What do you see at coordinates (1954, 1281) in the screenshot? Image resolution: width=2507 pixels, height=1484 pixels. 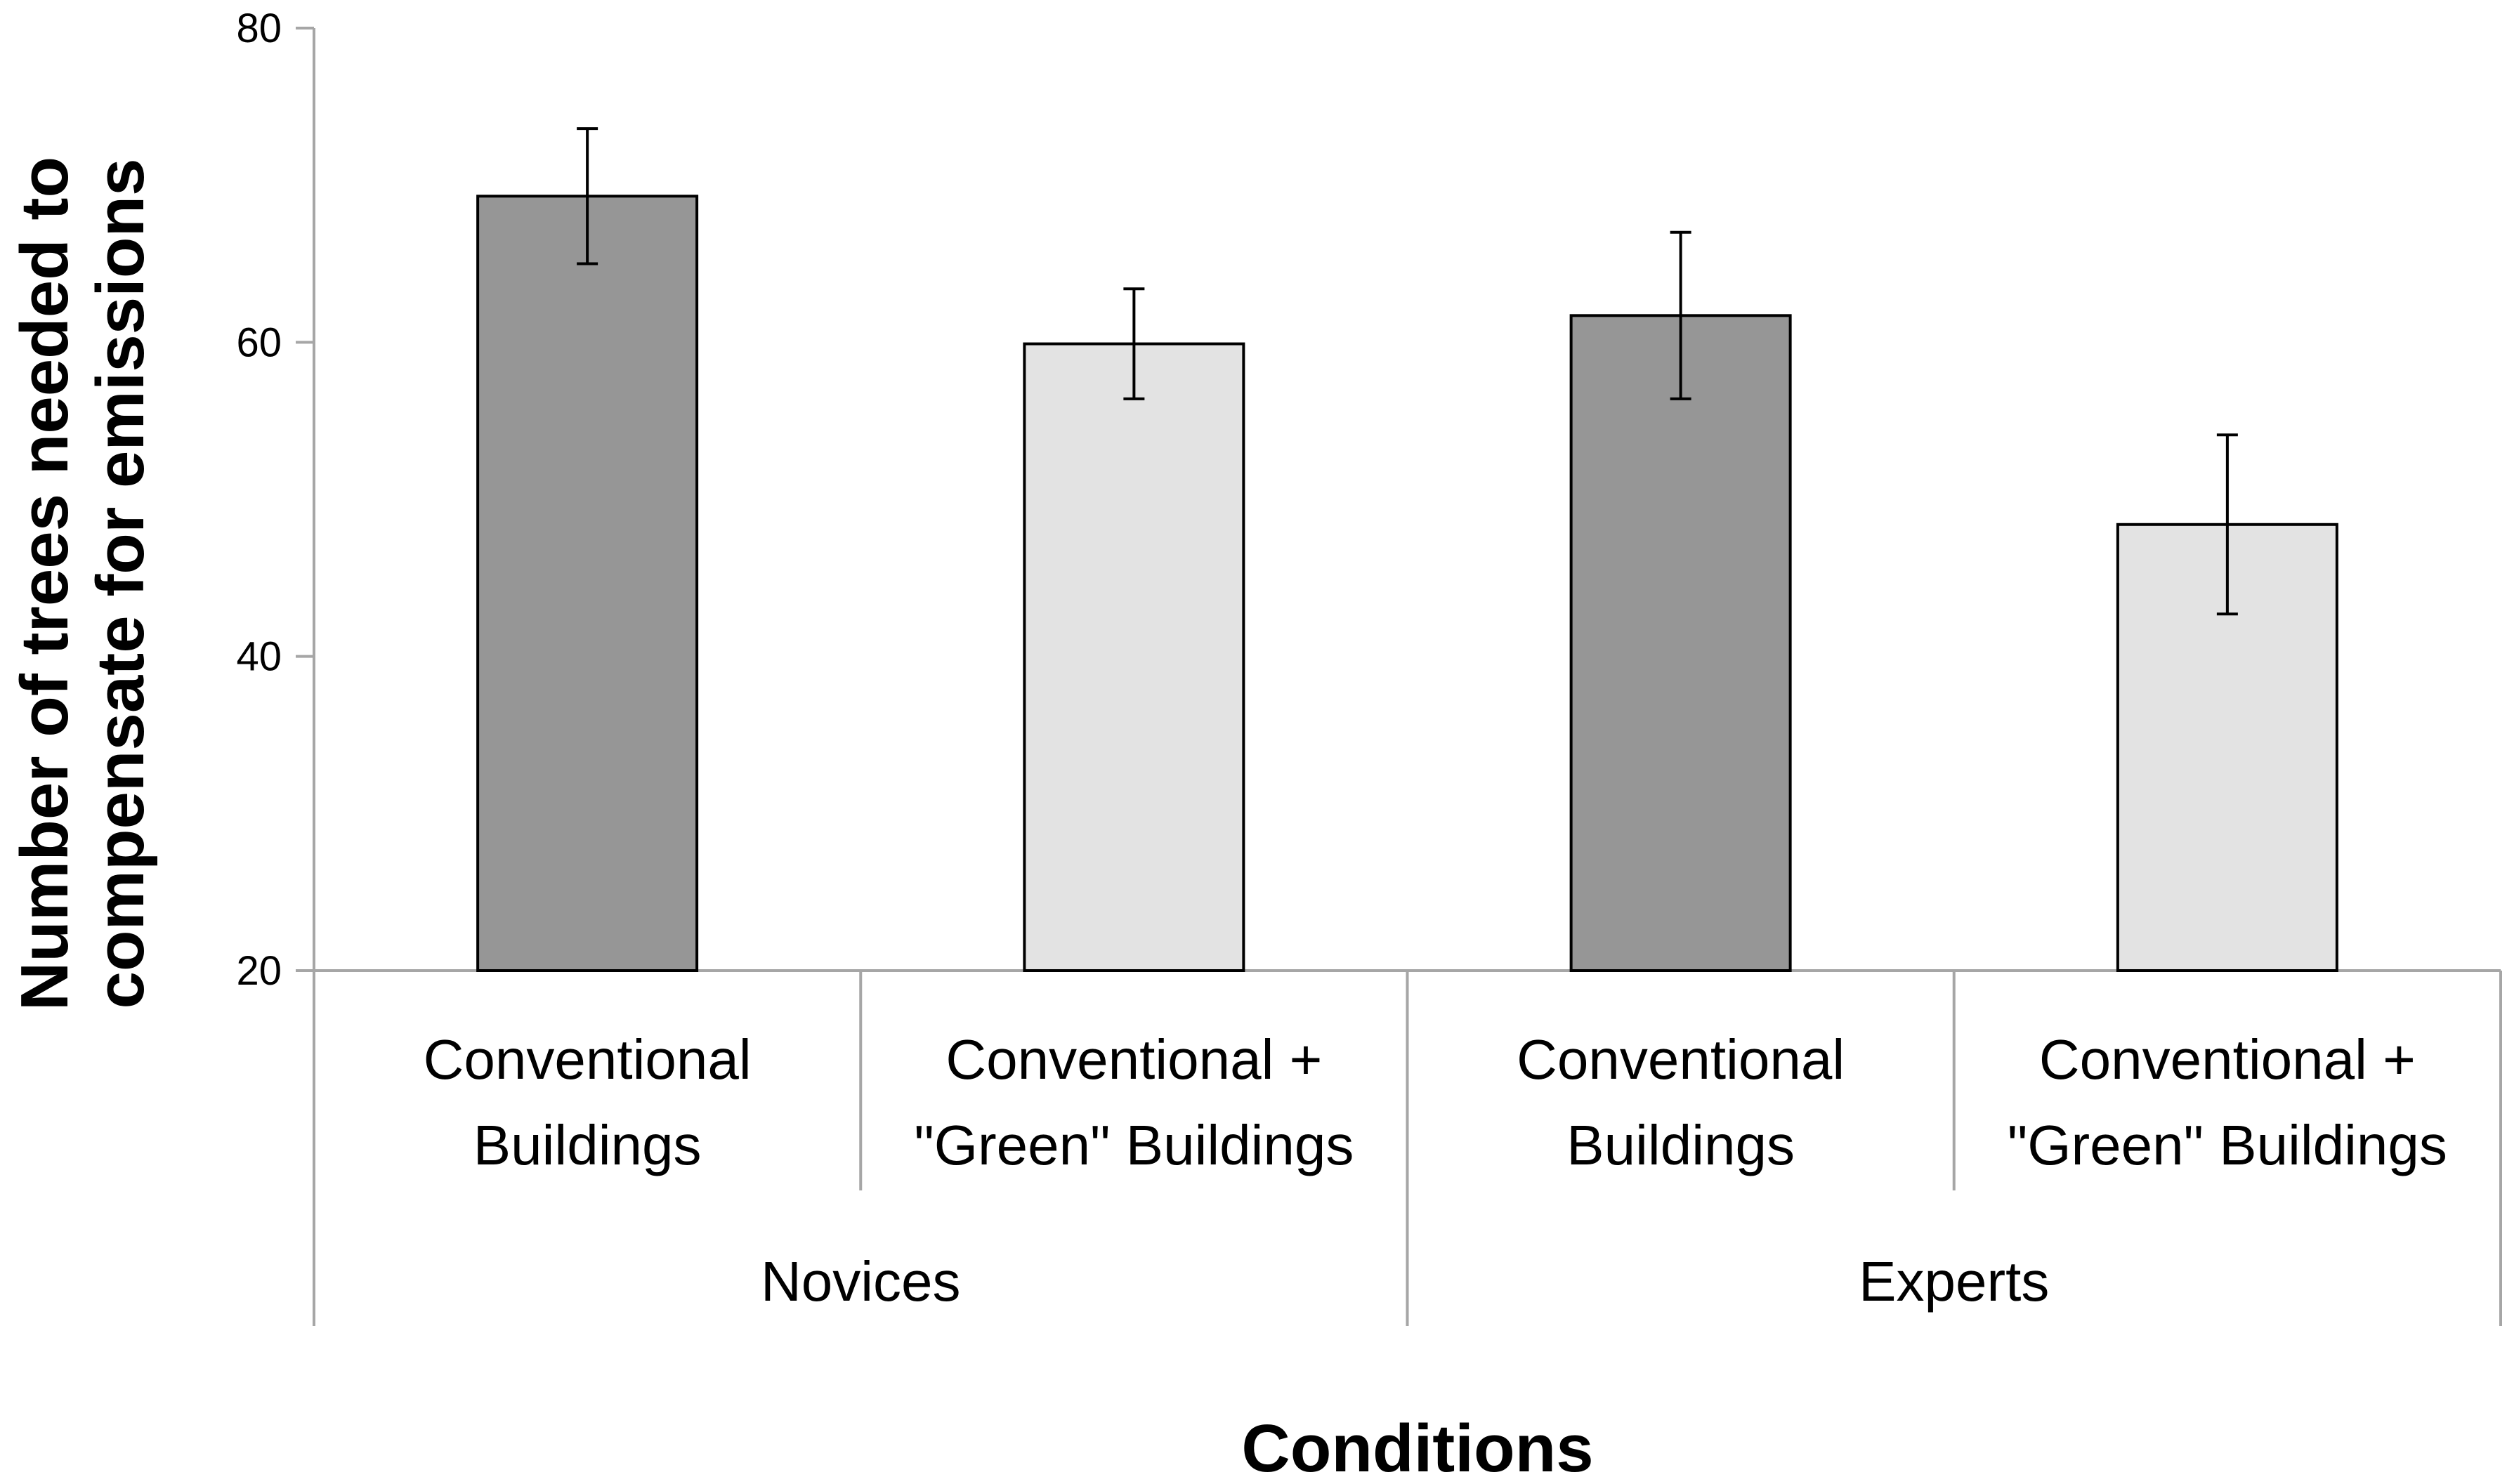 I see `group-label: Experts` at bounding box center [1954, 1281].